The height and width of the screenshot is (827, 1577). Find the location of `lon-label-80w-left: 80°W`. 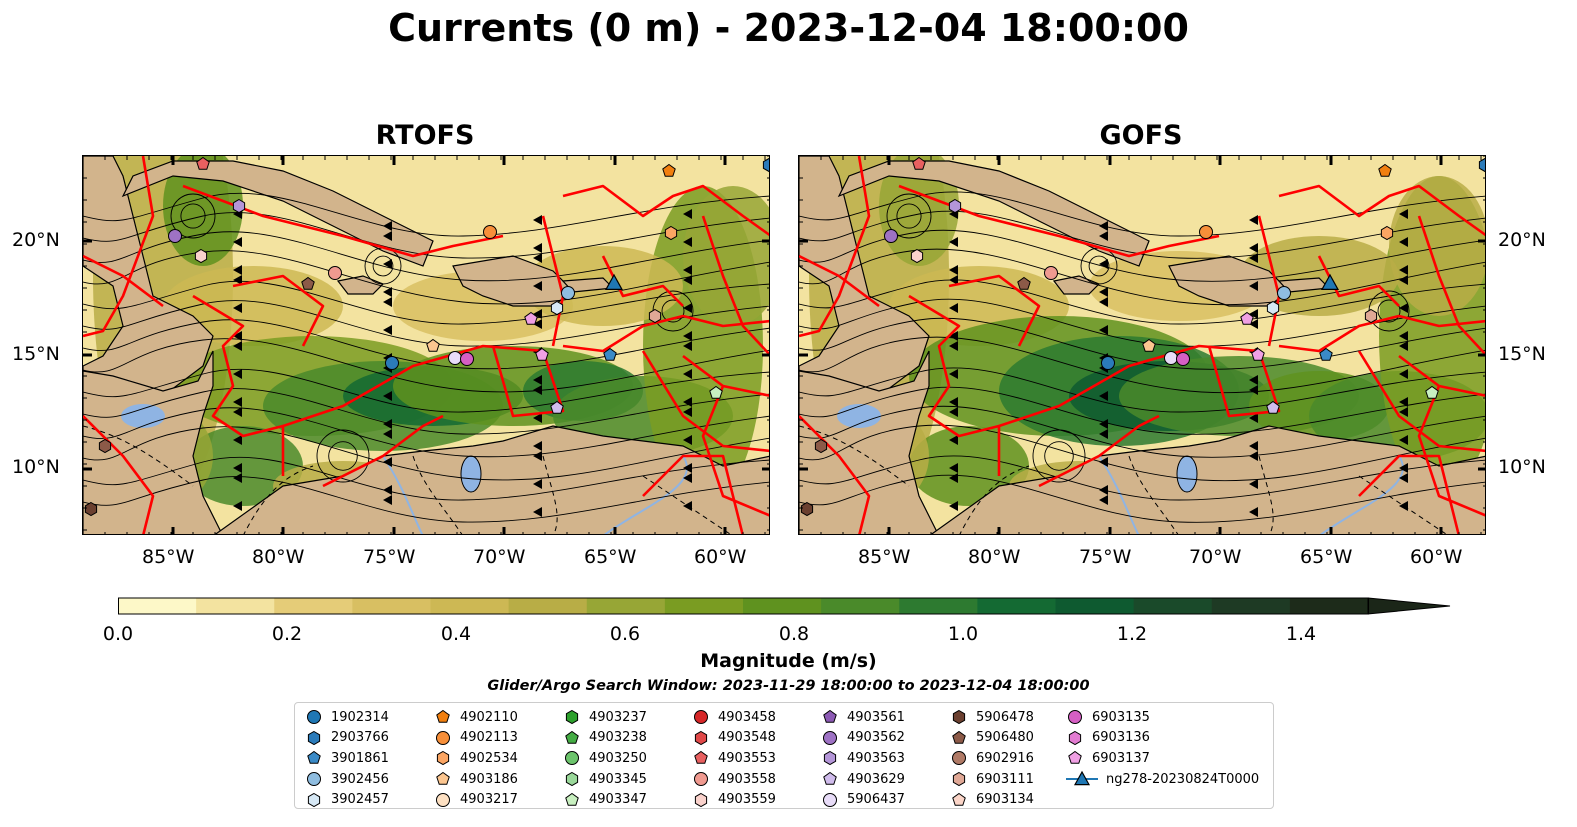

lon-label-80w-left: 80°W is located at coordinates (278, 557).